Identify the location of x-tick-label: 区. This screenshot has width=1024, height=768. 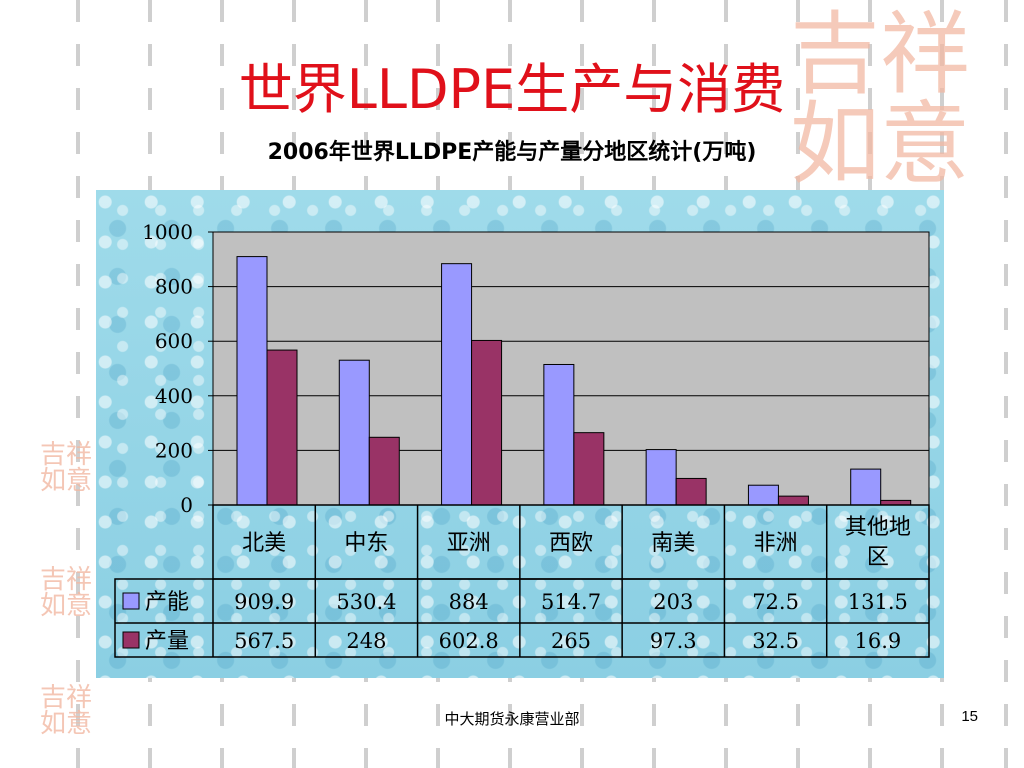
(878, 557).